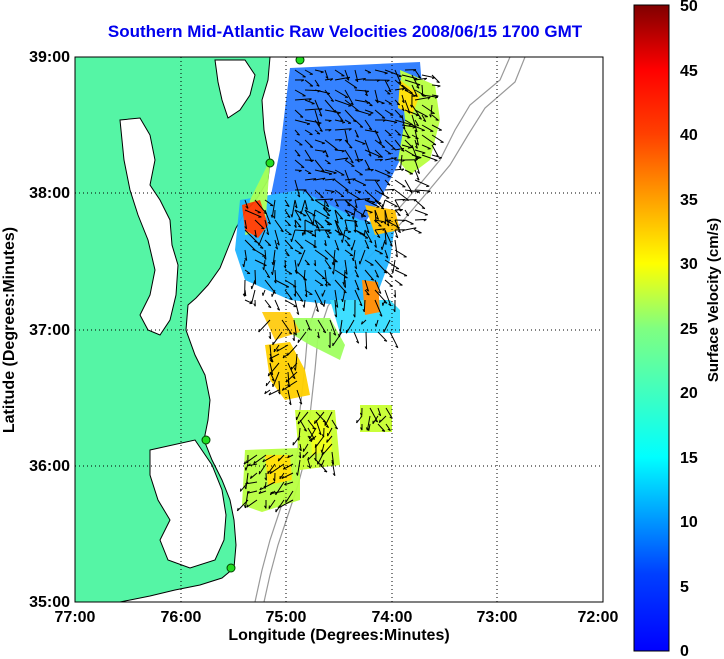  I want to click on colorbar-tick-label: 35, so click(689, 200).